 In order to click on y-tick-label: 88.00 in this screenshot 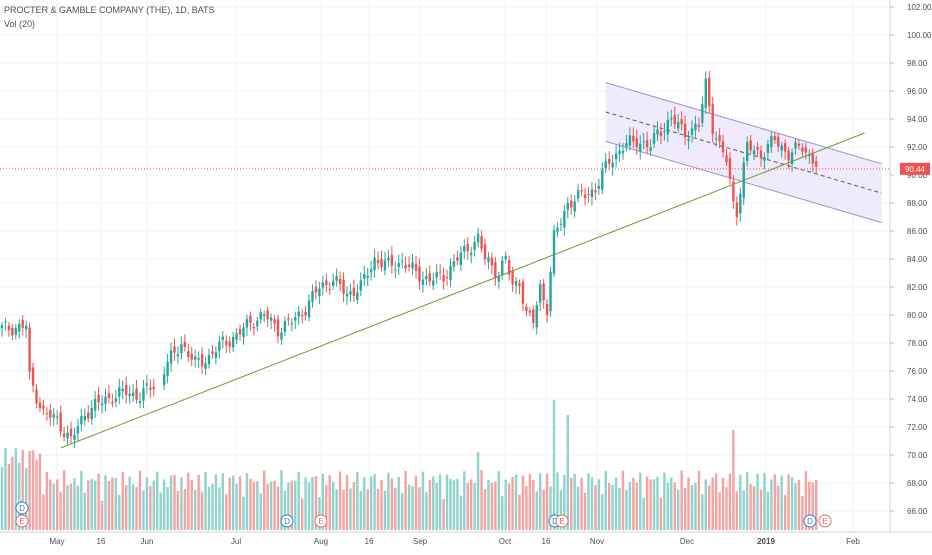, I will do `click(917, 203)`.